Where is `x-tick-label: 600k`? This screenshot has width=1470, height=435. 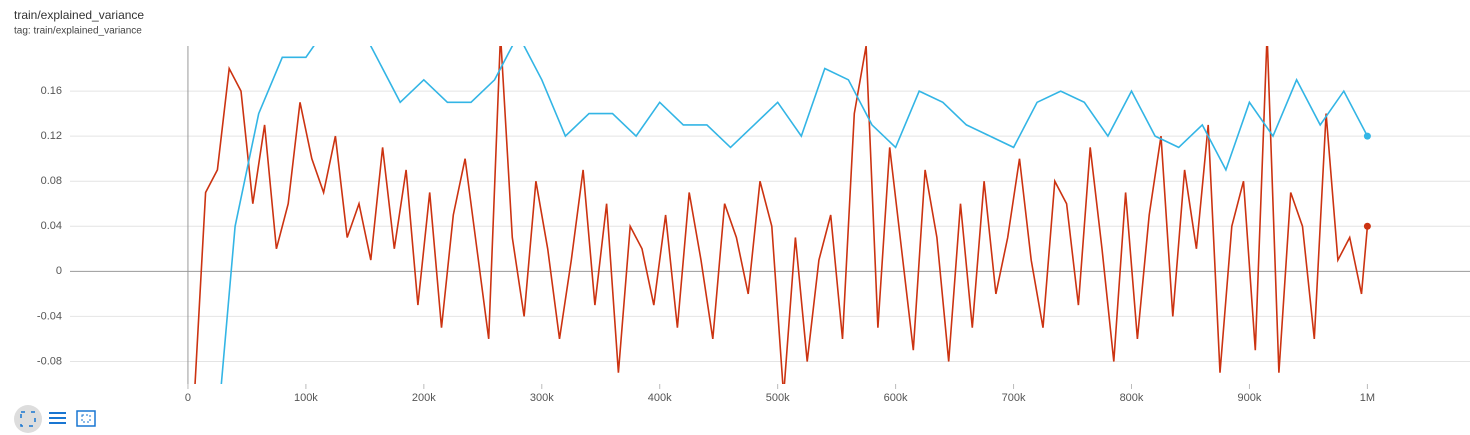
x-tick-label: 600k is located at coordinates (896, 398).